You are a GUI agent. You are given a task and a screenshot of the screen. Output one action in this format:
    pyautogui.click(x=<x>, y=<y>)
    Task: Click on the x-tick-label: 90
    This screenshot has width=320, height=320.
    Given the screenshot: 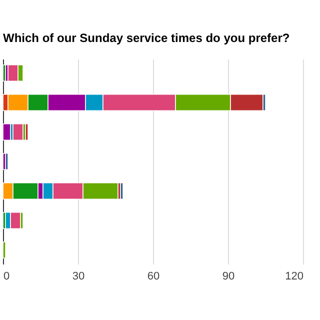 What is the action you would take?
    pyautogui.click(x=228, y=276)
    